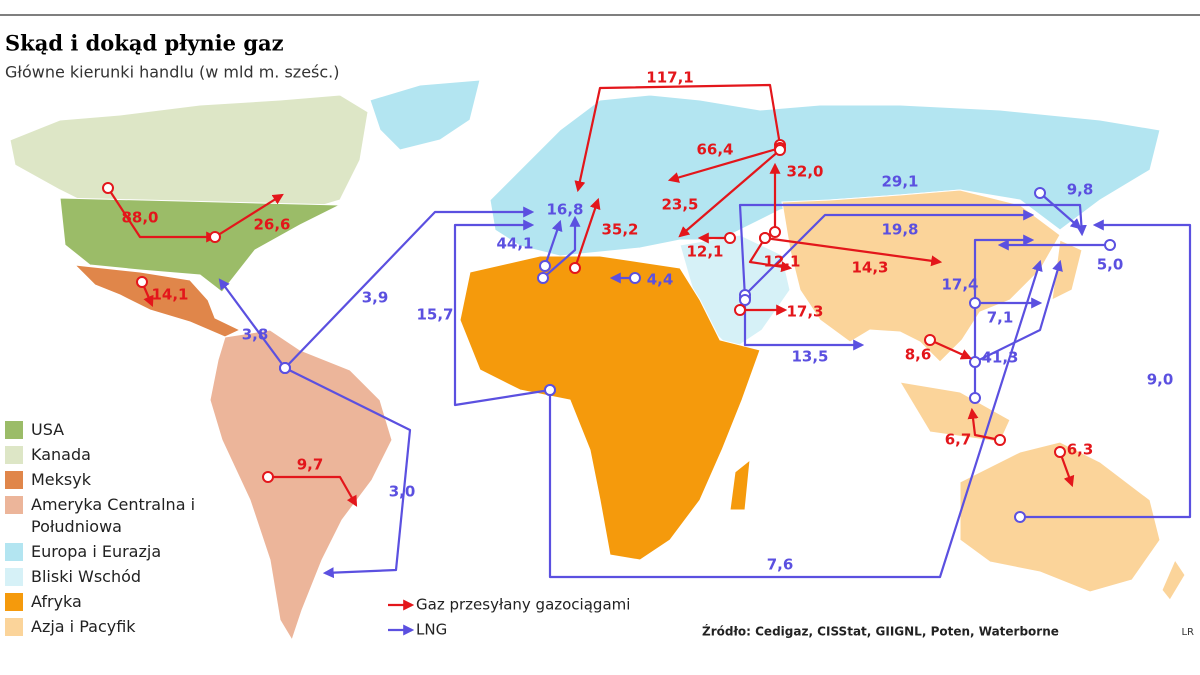 The height and width of the screenshot is (675, 1200). Describe the element at coordinates (96, 551) in the screenshot. I see `legend-label: Europa i Eurazja` at that location.